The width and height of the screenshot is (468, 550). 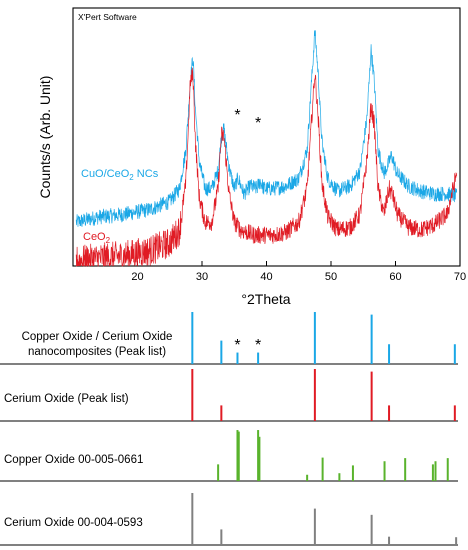 What do you see at coordinates (107, 17) in the screenshot?
I see `software-label: X'Pert Software` at bounding box center [107, 17].